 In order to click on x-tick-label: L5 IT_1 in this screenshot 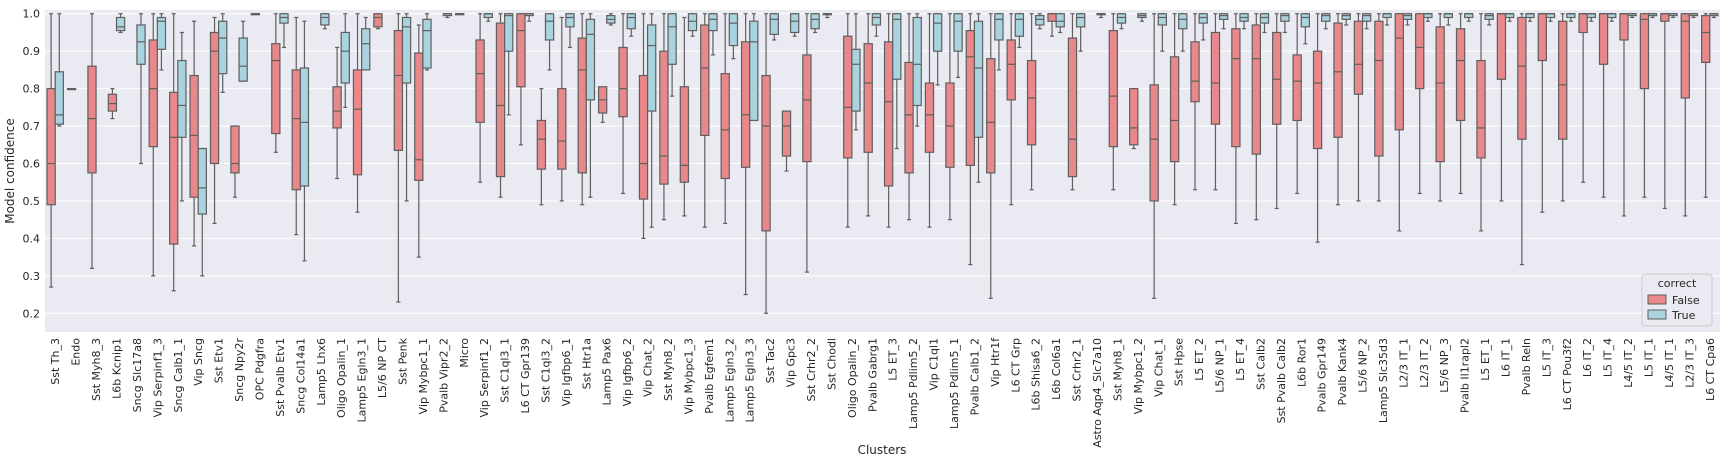, I will do `click(1649, 357)`.